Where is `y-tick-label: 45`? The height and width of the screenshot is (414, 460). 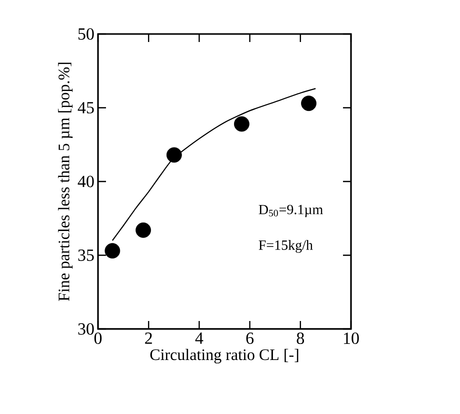 y-tick-label: 45 is located at coordinates (86, 108).